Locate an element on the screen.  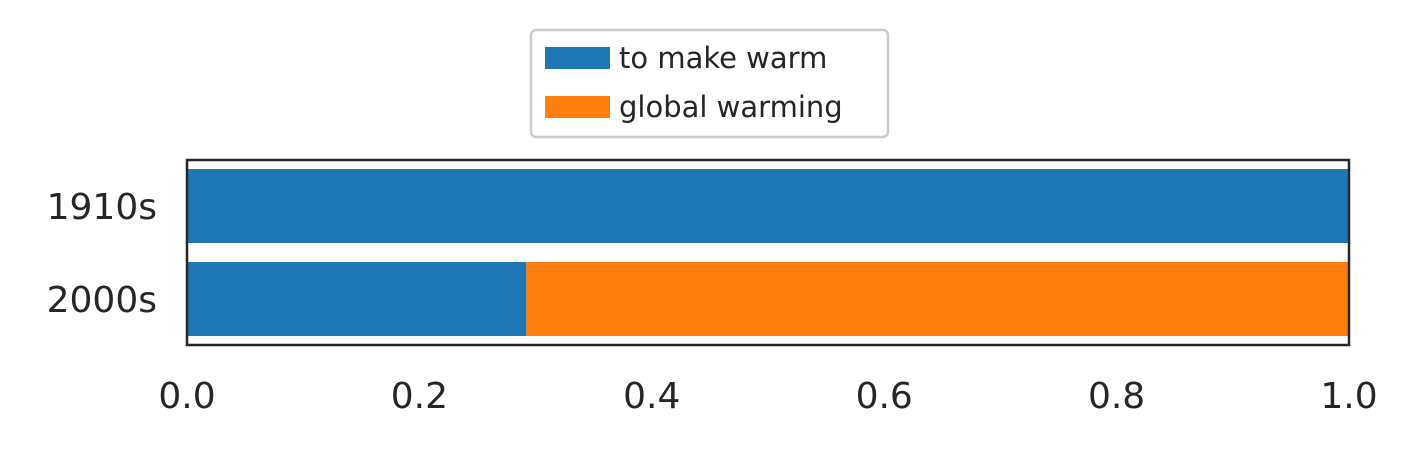
legend-label: global warming is located at coordinates (731, 107).